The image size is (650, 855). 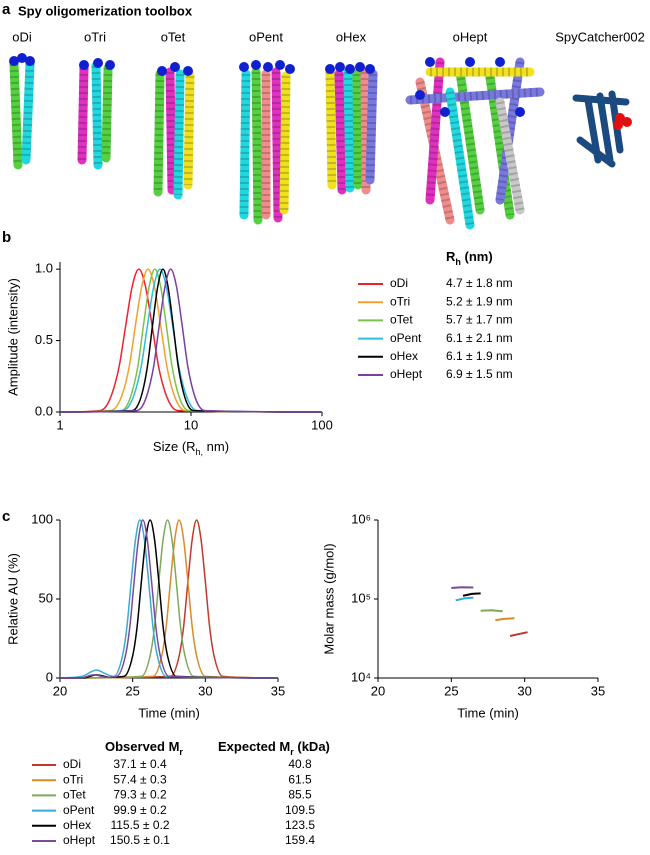 I want to click on y-axis-label: Relative AU (%), so click(x=12, y=599).